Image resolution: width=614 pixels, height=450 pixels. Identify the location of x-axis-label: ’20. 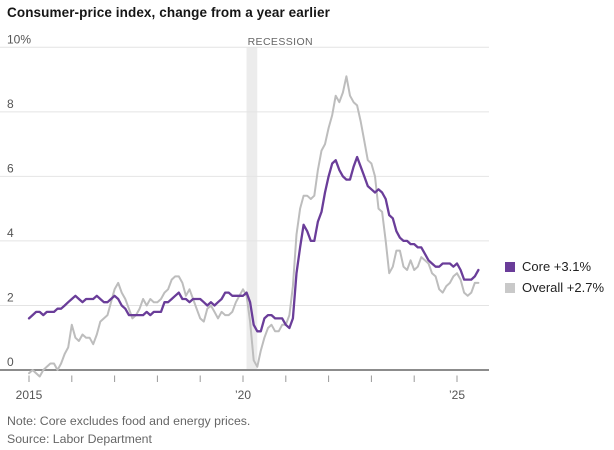
(243, 395).